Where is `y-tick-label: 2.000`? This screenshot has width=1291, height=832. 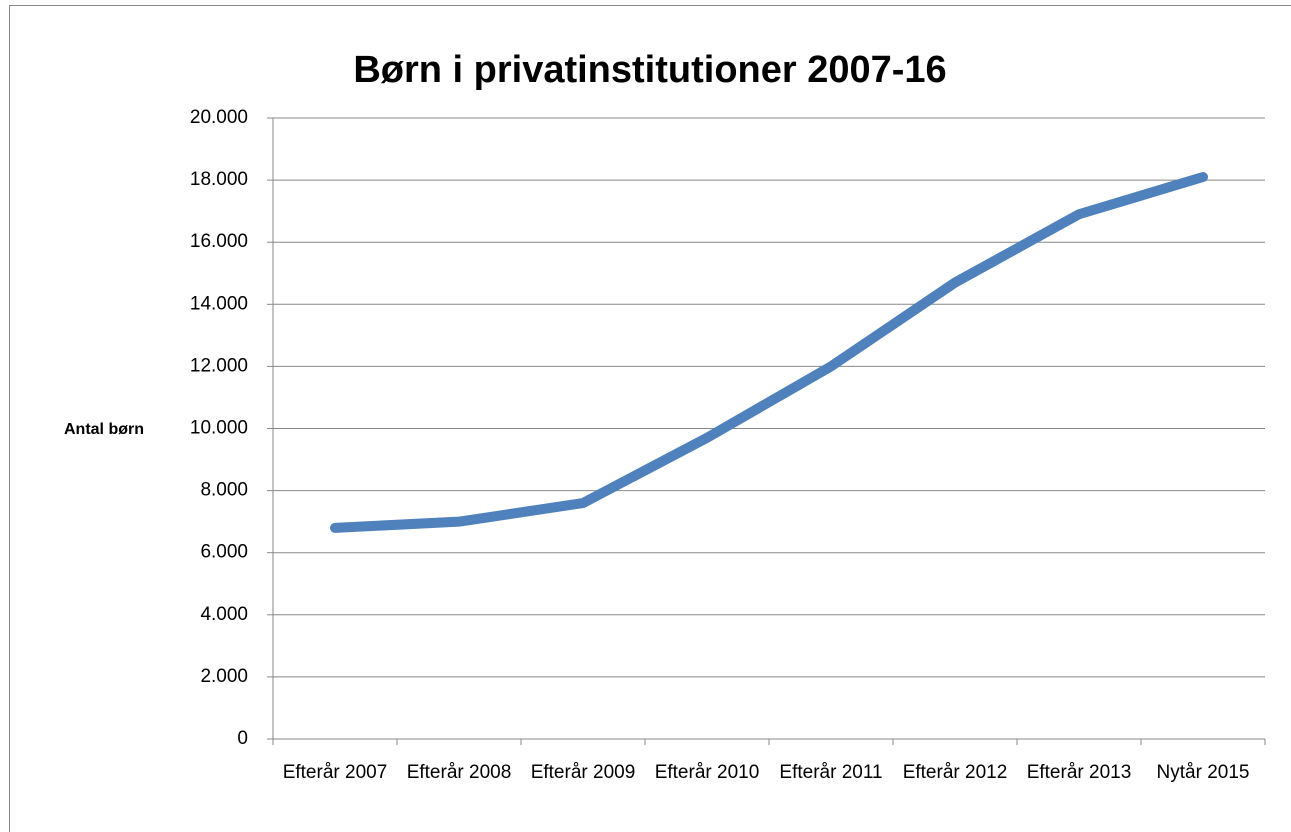 y-tick-label: 2.000 is located at coordinates (224, 676).